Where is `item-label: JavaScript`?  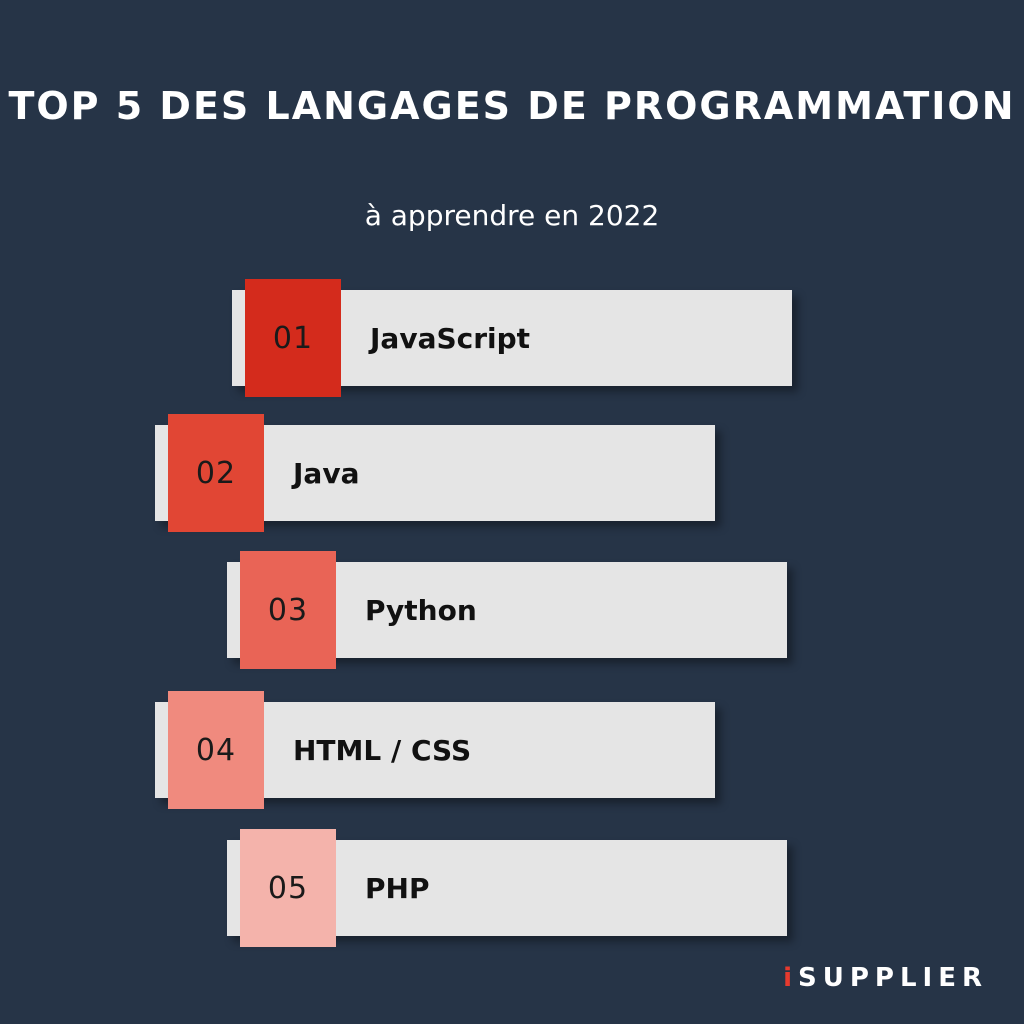
item-label: JavaScript is located at coordinates (450, 338).